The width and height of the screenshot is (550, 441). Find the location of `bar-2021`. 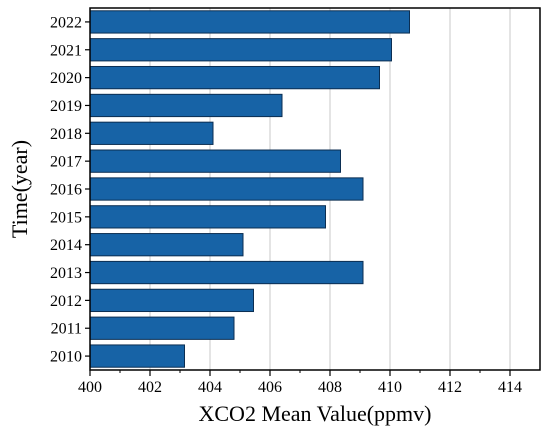

bar-2021 is located at coordinates (240, 50).